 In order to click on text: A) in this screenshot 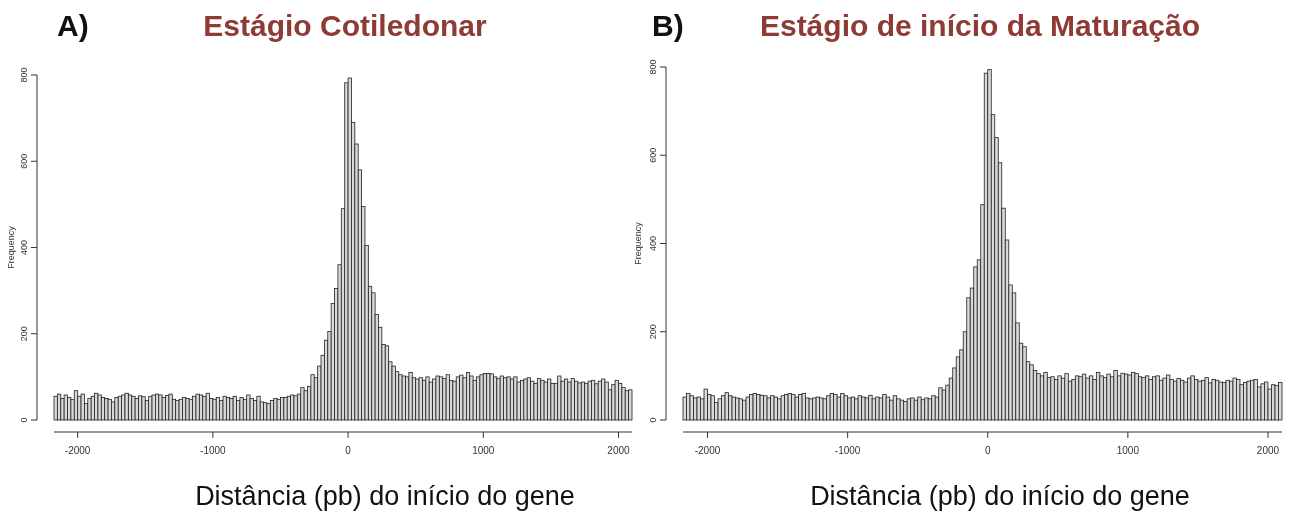, I will do `click(73, 25)`.